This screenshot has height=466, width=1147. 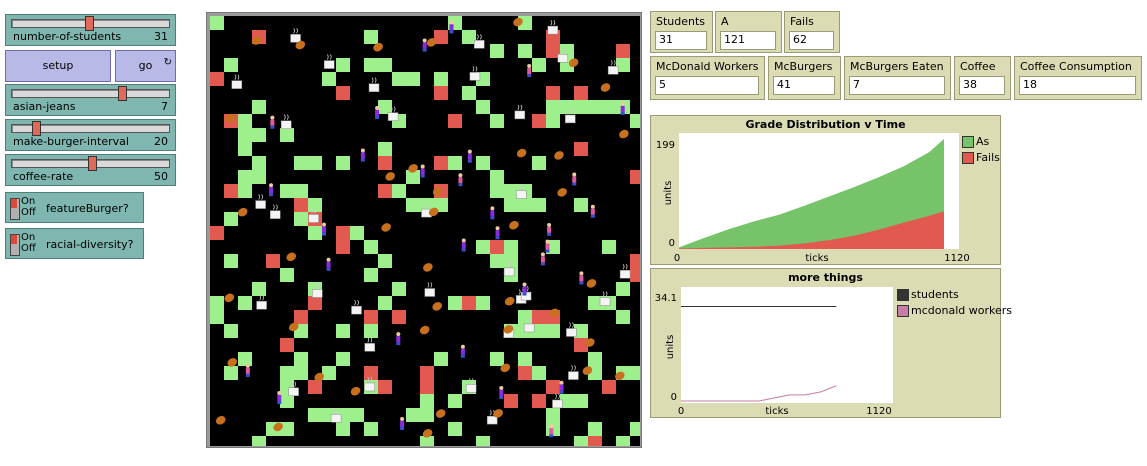 I want to click on setup-button: setup, so click(x=58, y=66).